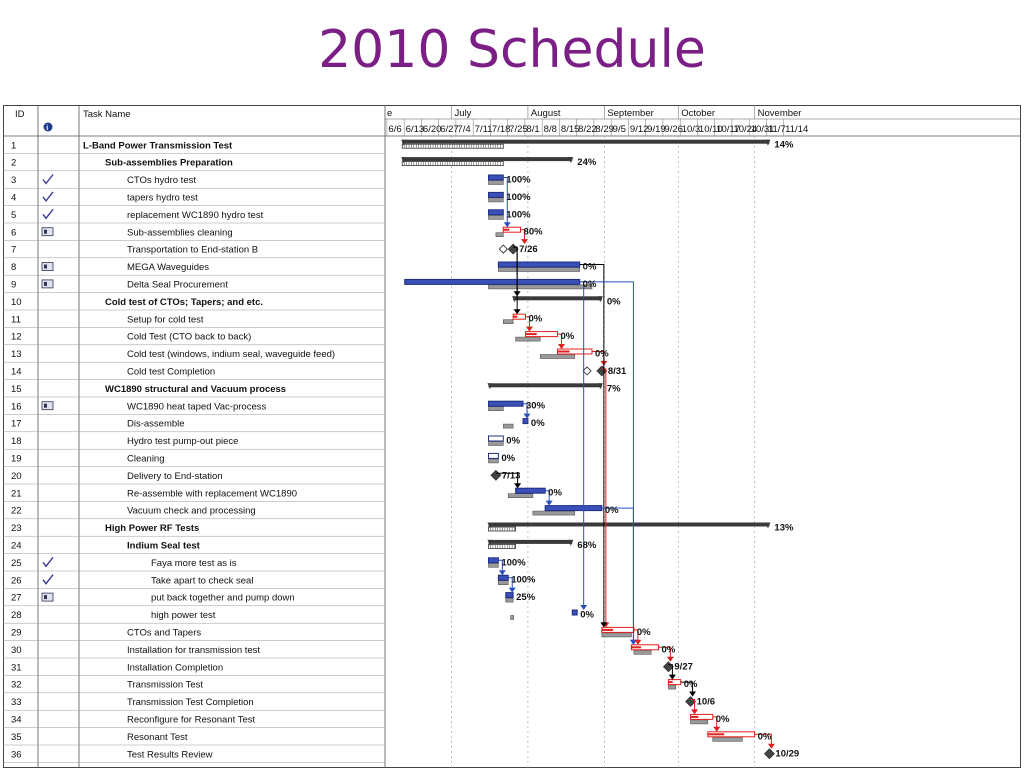 This screenshot has width=1024, height=768. Describe the element at coordinates (194, 687) in the screenshot. I see `table-row: 32 Transmission Test` at that location.